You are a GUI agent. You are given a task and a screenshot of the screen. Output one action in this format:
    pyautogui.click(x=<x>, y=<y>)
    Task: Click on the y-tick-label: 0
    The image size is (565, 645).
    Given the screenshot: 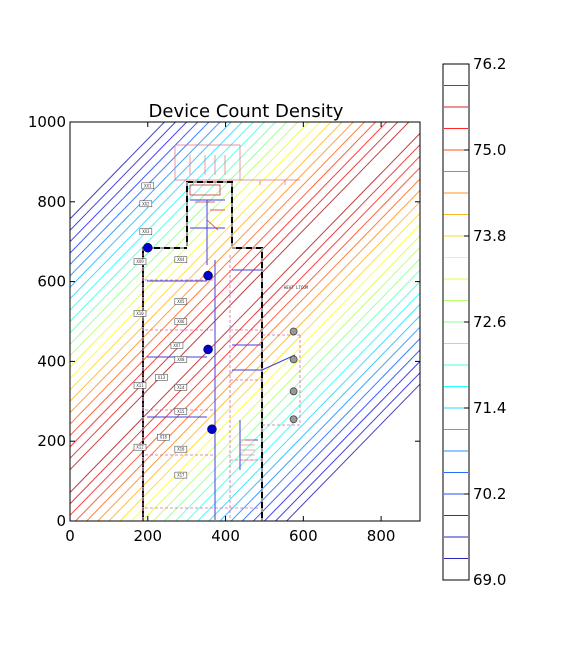 What is the action you would take?
    pyautogui.click(x=61, y=521)
    